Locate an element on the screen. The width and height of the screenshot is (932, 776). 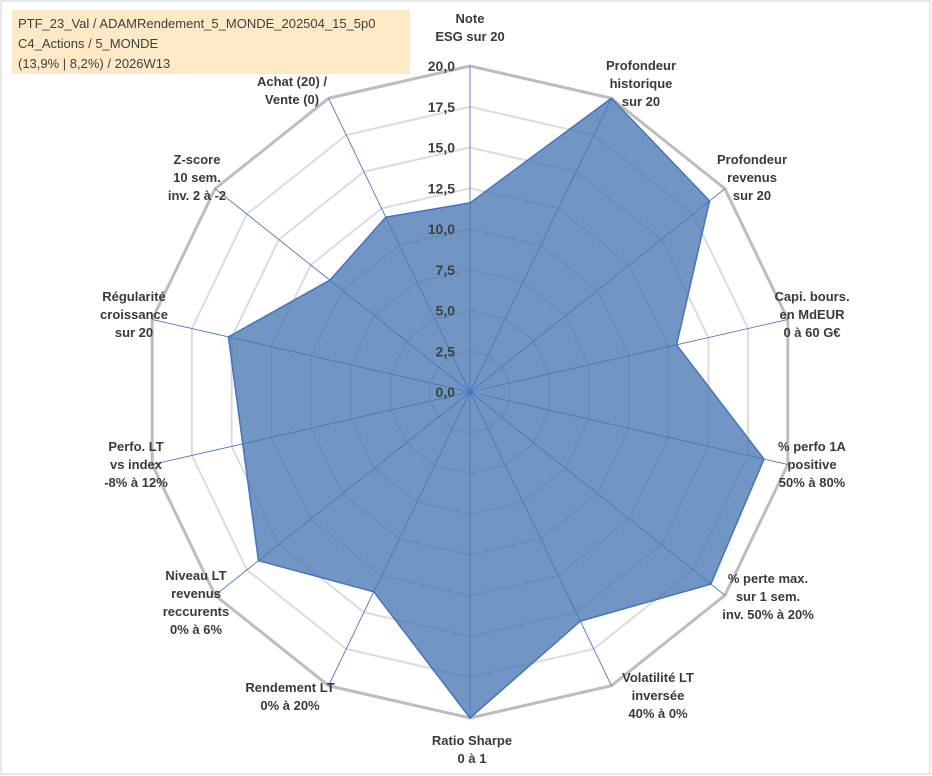
tick-label: 10,0 is located at coordinates (441, 229).